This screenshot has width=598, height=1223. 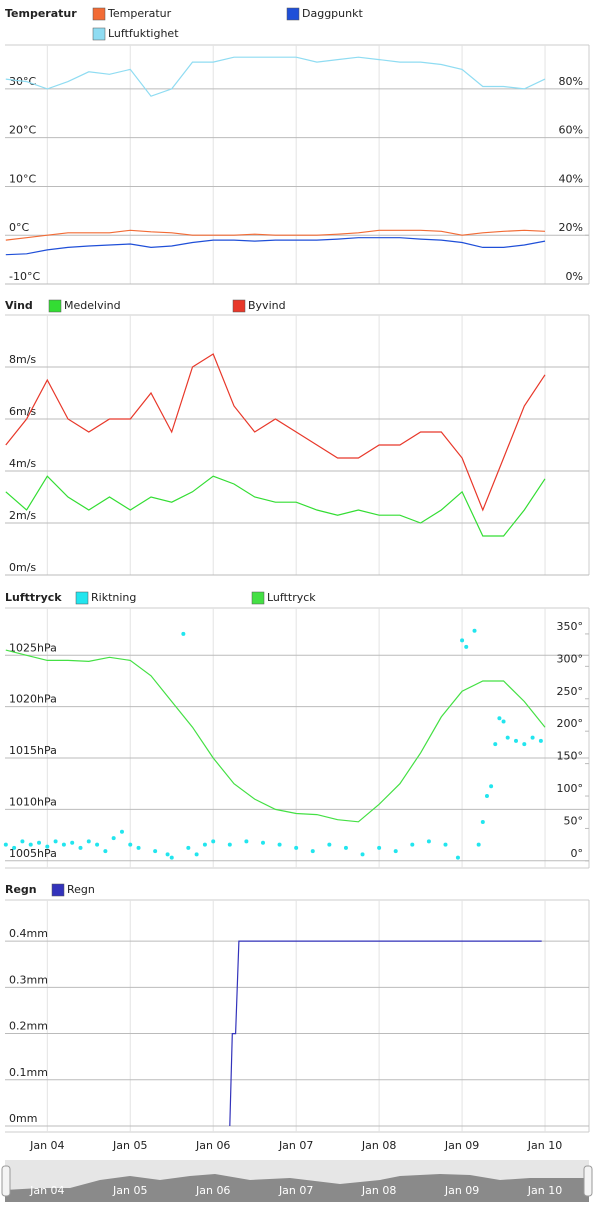 What do you see at coordinates (22, 411) in the screenshot?
I see `y-tick-label: 6m/s` at bounding box center [22, 411].